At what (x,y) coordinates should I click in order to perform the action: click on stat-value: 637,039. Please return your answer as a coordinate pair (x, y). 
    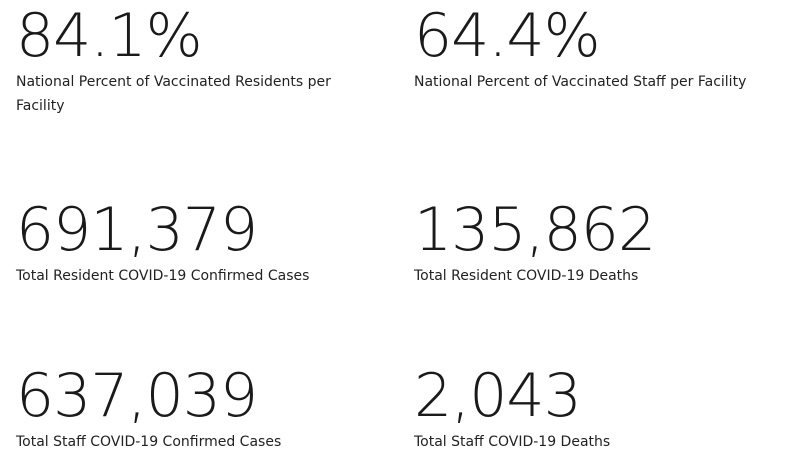
    Looking at the image, I should click on (137, 396).